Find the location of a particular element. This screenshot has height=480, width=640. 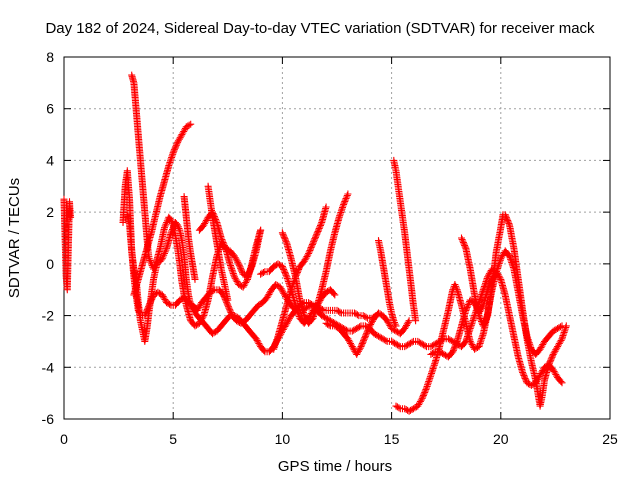

x-tick-label: 0 is located at coordinates (64, 439).